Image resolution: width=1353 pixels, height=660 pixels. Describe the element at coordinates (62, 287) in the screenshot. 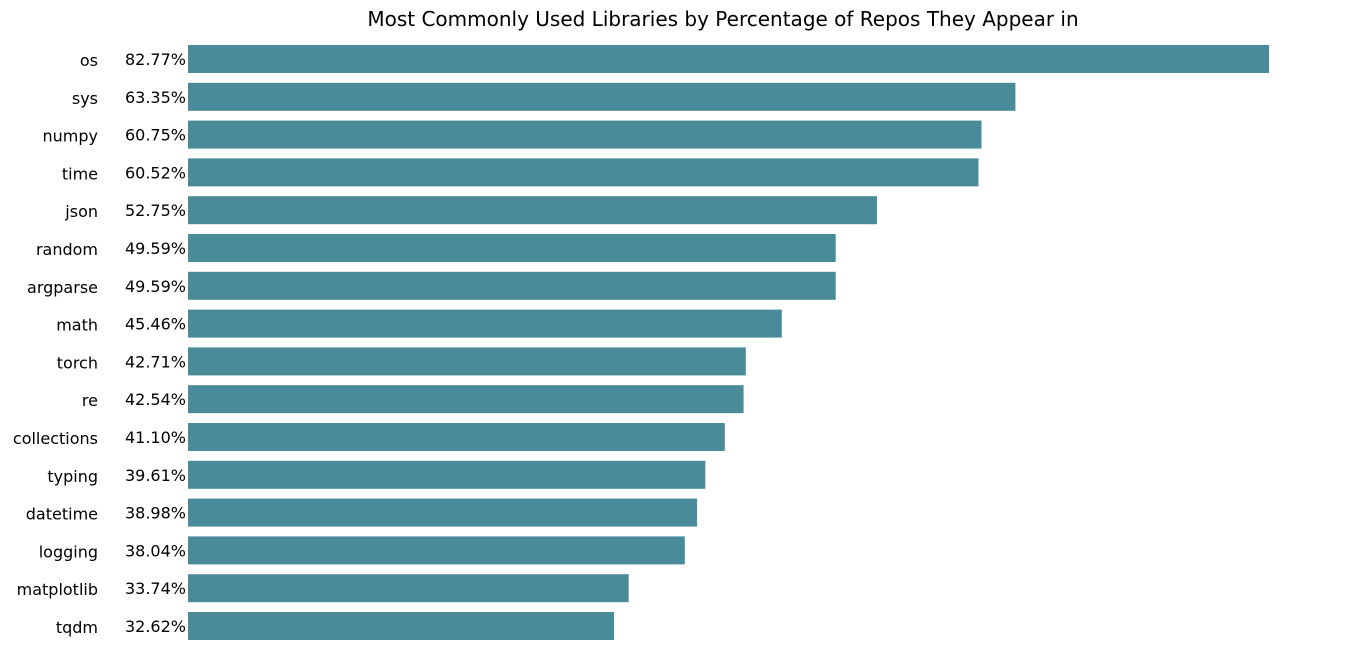

I see `category-label-argparse: argparse` at that location.